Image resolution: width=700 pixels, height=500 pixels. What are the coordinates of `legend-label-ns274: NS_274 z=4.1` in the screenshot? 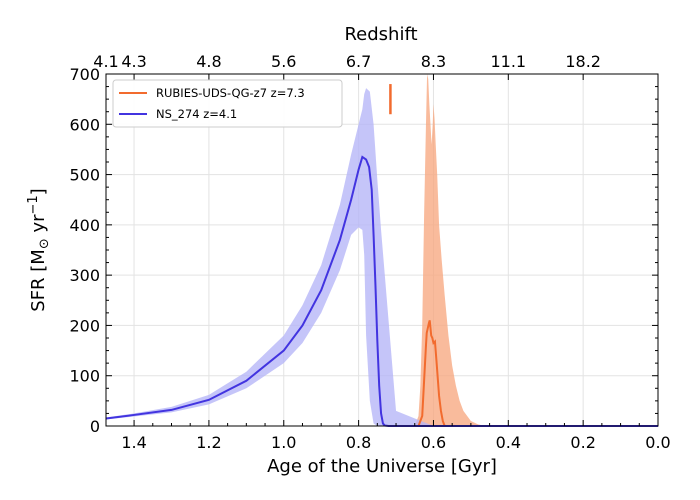 It's located at (196, 114).